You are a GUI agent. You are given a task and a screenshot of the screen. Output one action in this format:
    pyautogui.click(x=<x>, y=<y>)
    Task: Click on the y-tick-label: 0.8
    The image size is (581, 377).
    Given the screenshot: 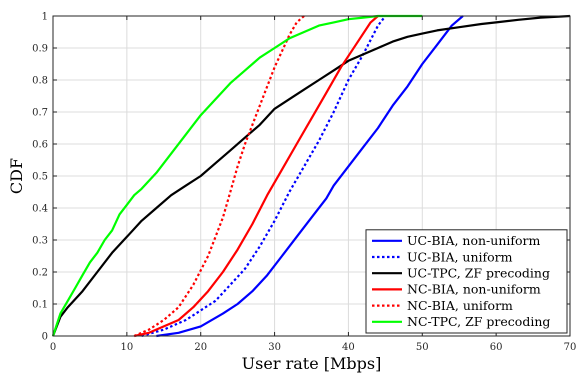 What is the action you would take?
    pyautogui.click(x=40, y=81)
    